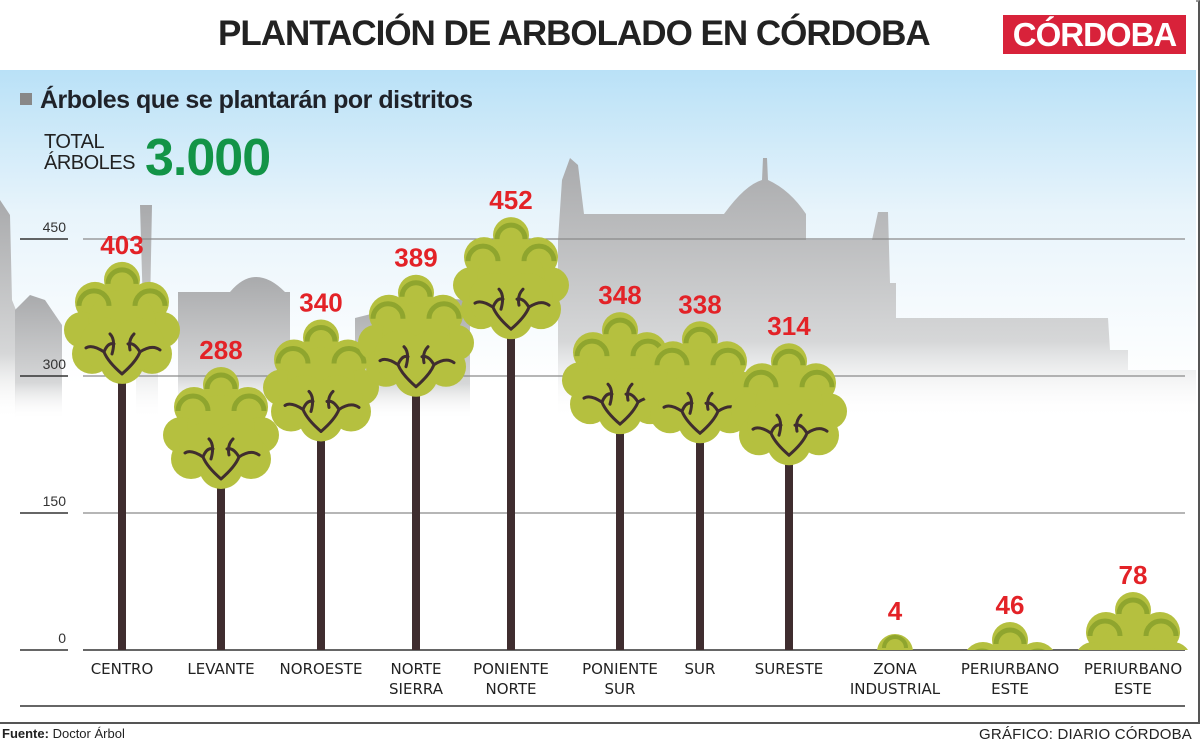 This screenshot has height=743, width=1200. Describe the element at coordinates (895, 647) in the screenshot. I see `bar-tree-zona-industrial: 4 ZONA INDUSTRIAL` at that location.